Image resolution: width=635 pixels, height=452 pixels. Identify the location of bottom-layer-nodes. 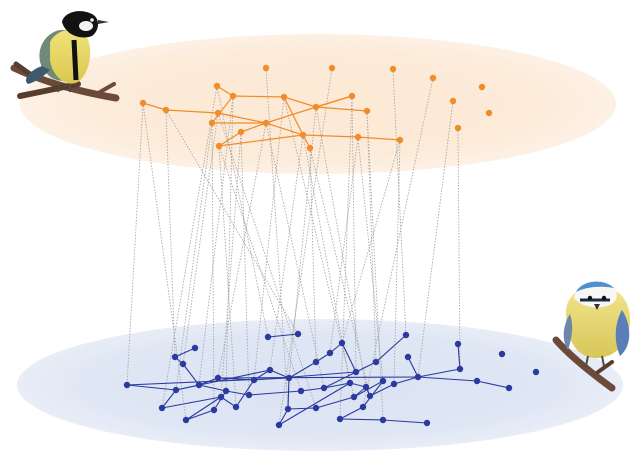
(331, 379).